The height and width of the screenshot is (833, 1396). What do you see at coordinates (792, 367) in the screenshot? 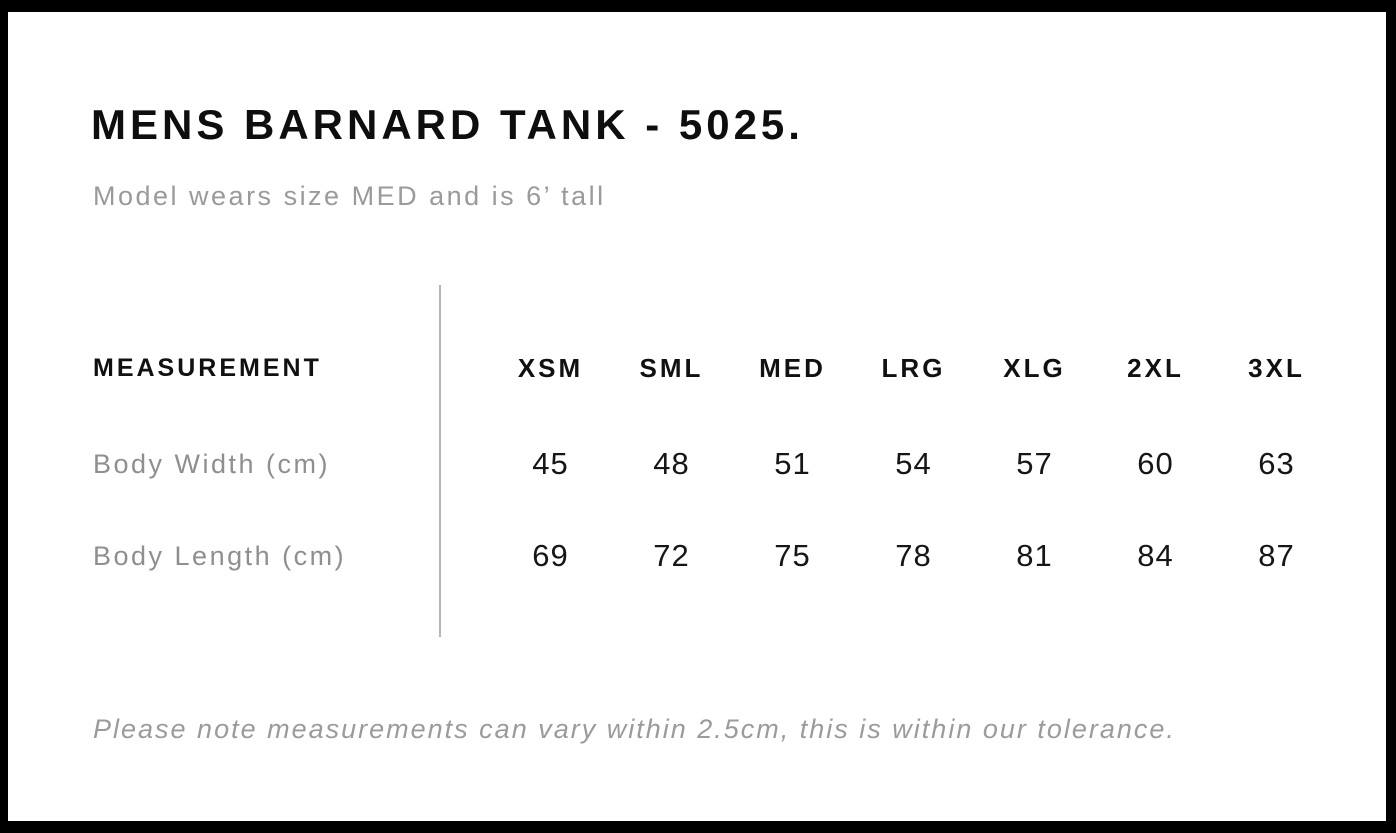
I see `size-header-med: MED` at bounding box center [792, 367].